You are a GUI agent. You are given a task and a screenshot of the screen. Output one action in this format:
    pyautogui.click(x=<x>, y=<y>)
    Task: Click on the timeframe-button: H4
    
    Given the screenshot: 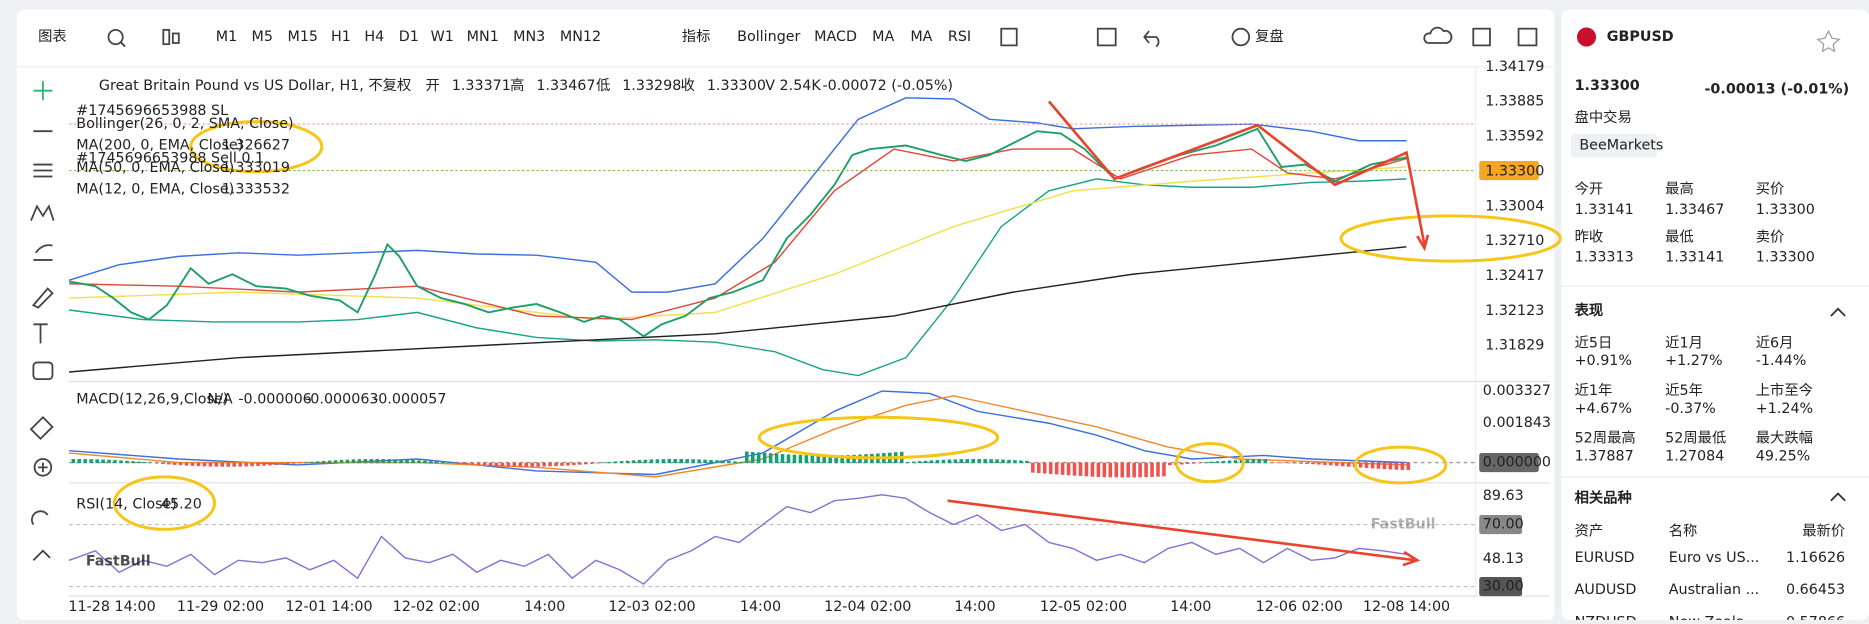 What is the action you would take?
    pyautogui.click(x=374, y=37)
    